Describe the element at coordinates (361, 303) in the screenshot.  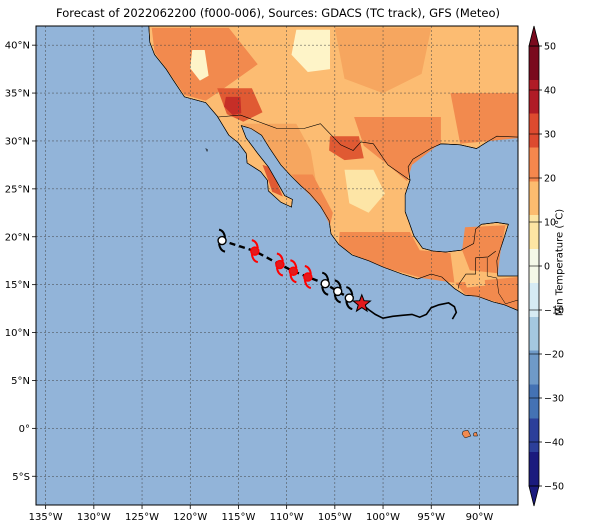
I see `current-position-star` at that location.